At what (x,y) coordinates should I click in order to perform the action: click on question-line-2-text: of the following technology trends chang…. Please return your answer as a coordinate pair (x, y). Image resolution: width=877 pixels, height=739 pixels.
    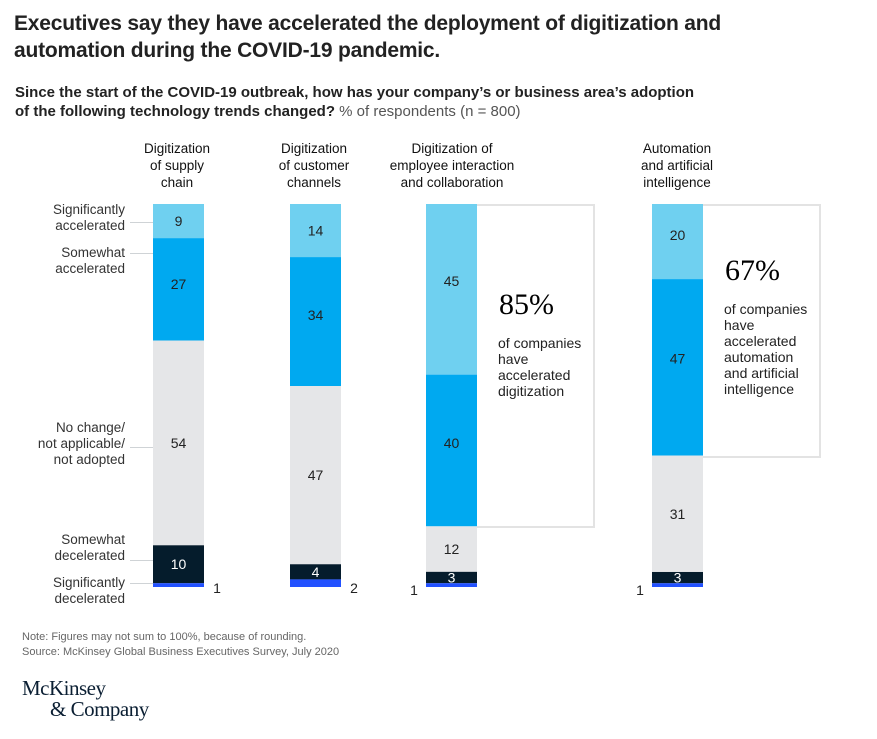
    Looking at the image, I should click on (175, 111).